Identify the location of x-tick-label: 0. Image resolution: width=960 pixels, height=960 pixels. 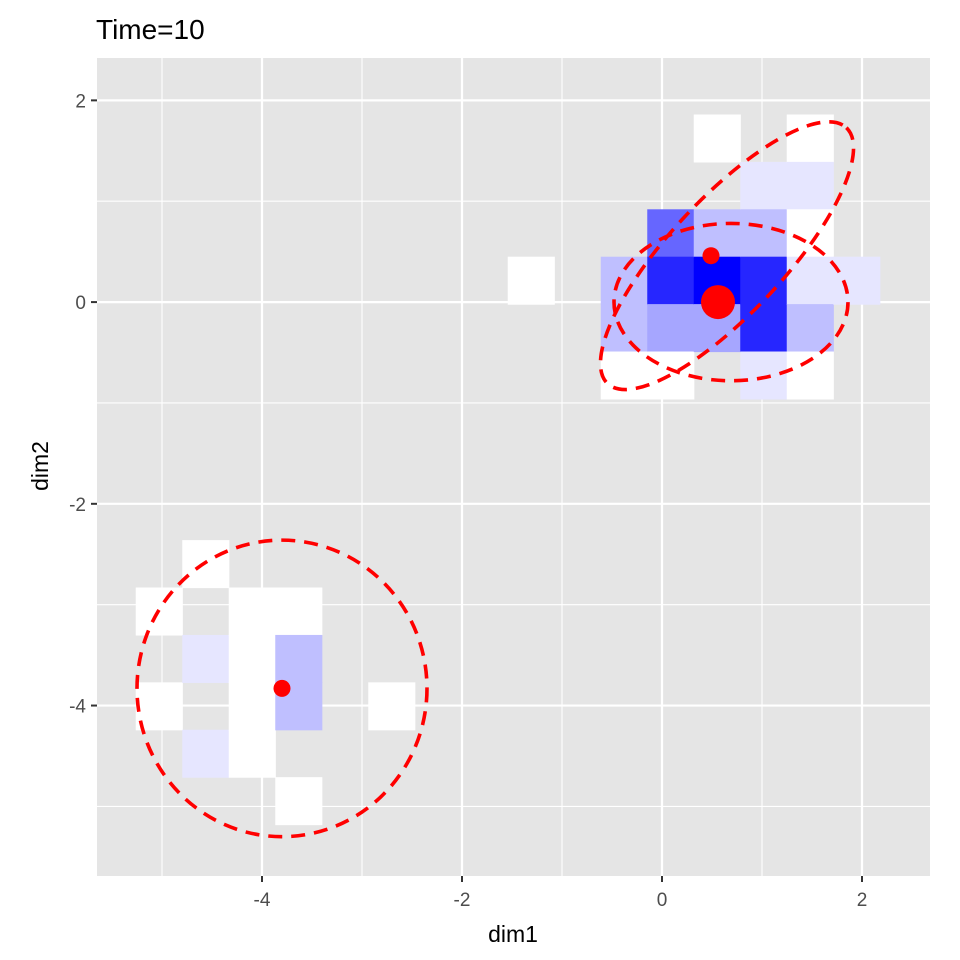
(662, 900).